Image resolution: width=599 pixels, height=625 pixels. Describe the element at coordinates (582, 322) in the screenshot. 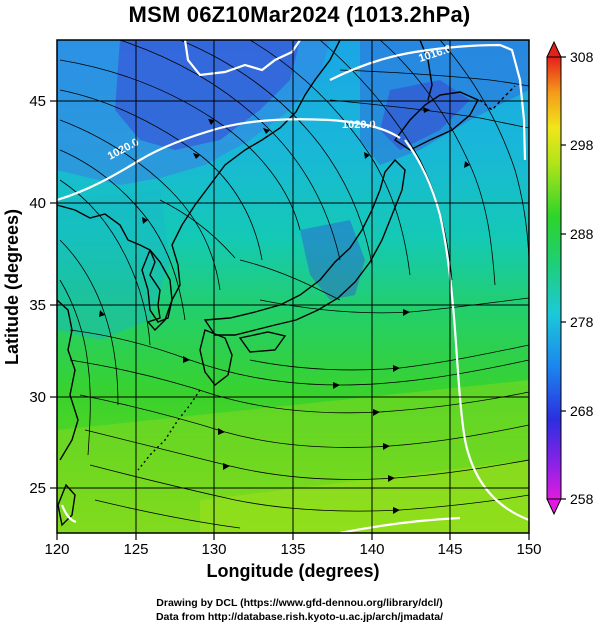

I see `colorbar-label: 278` at that location.